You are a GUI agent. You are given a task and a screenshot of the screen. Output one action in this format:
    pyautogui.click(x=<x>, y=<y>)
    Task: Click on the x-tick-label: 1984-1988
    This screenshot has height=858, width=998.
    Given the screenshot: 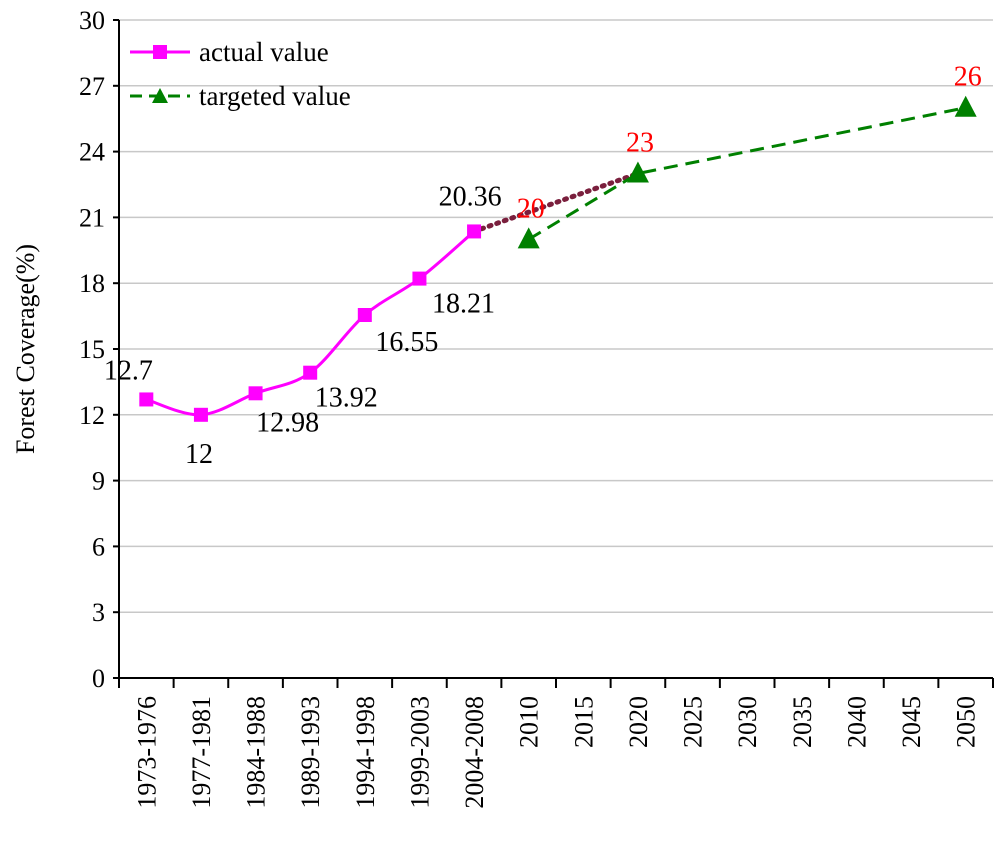 What is the action you would take?
    pyautogui.click(x=256, y=752)
    